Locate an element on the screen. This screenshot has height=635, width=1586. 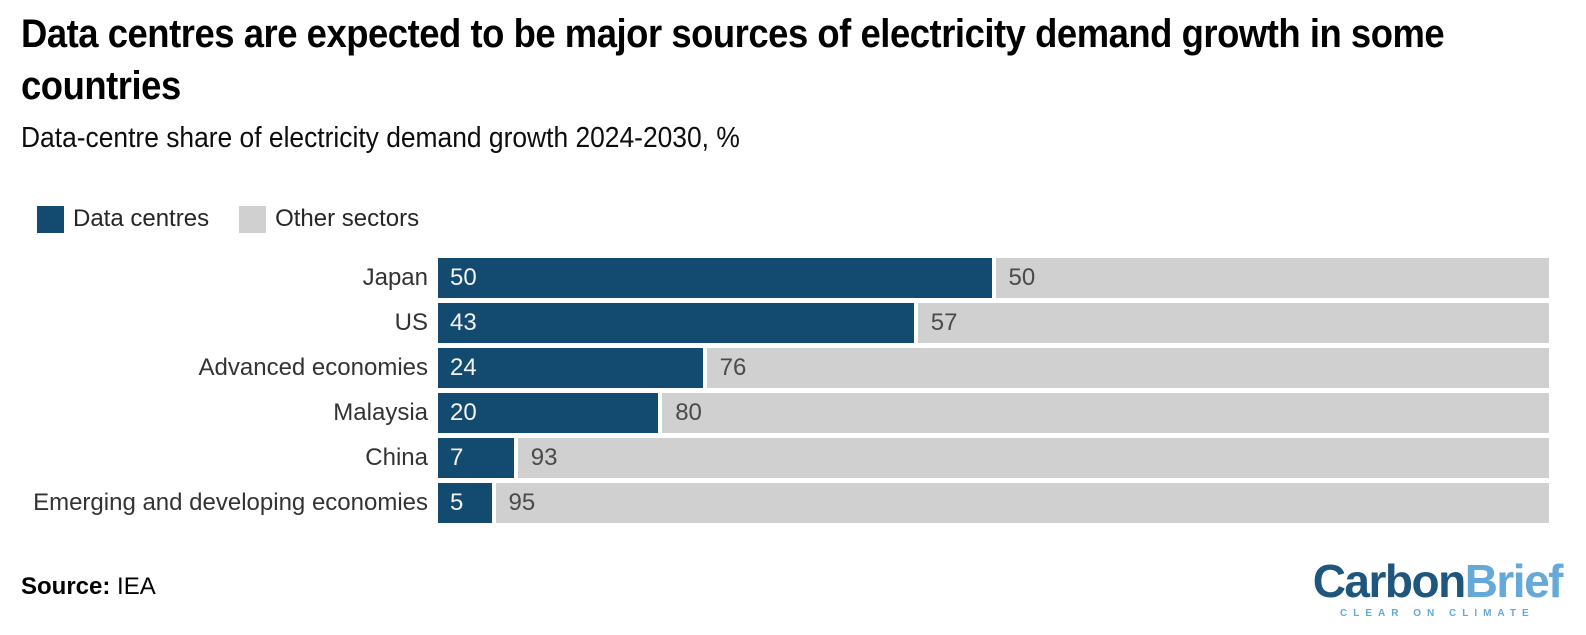
bar-segment-other-sectors: 80 is located at coordinates (1105, 413).